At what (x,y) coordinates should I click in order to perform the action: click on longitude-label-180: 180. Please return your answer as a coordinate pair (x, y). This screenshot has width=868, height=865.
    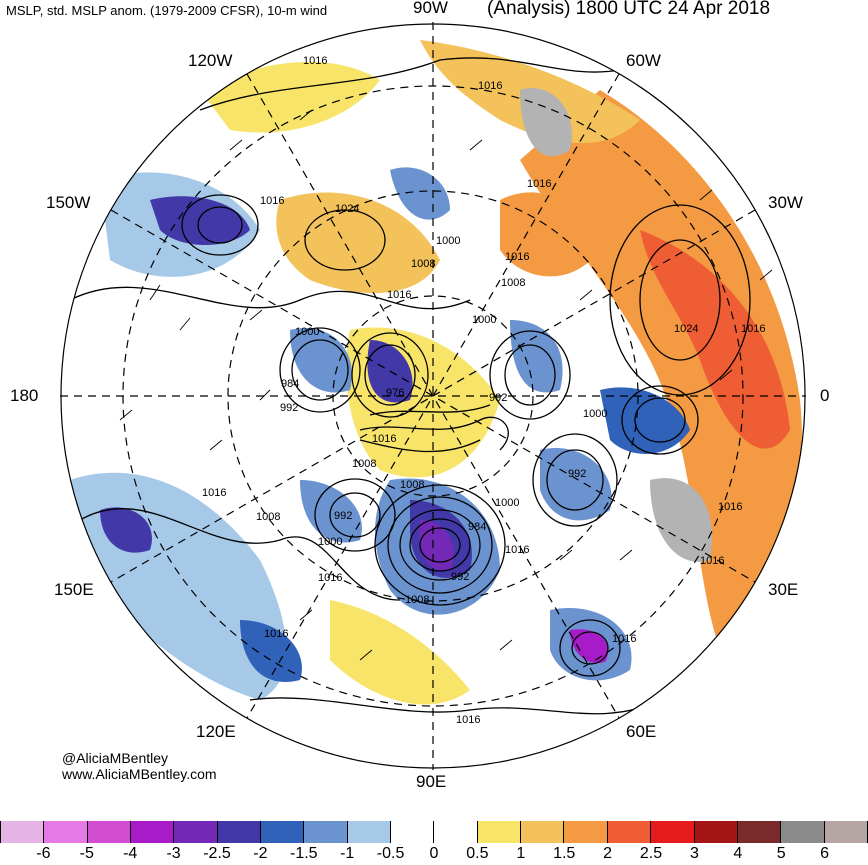
    Looking at the image, I should click on (24, 395).